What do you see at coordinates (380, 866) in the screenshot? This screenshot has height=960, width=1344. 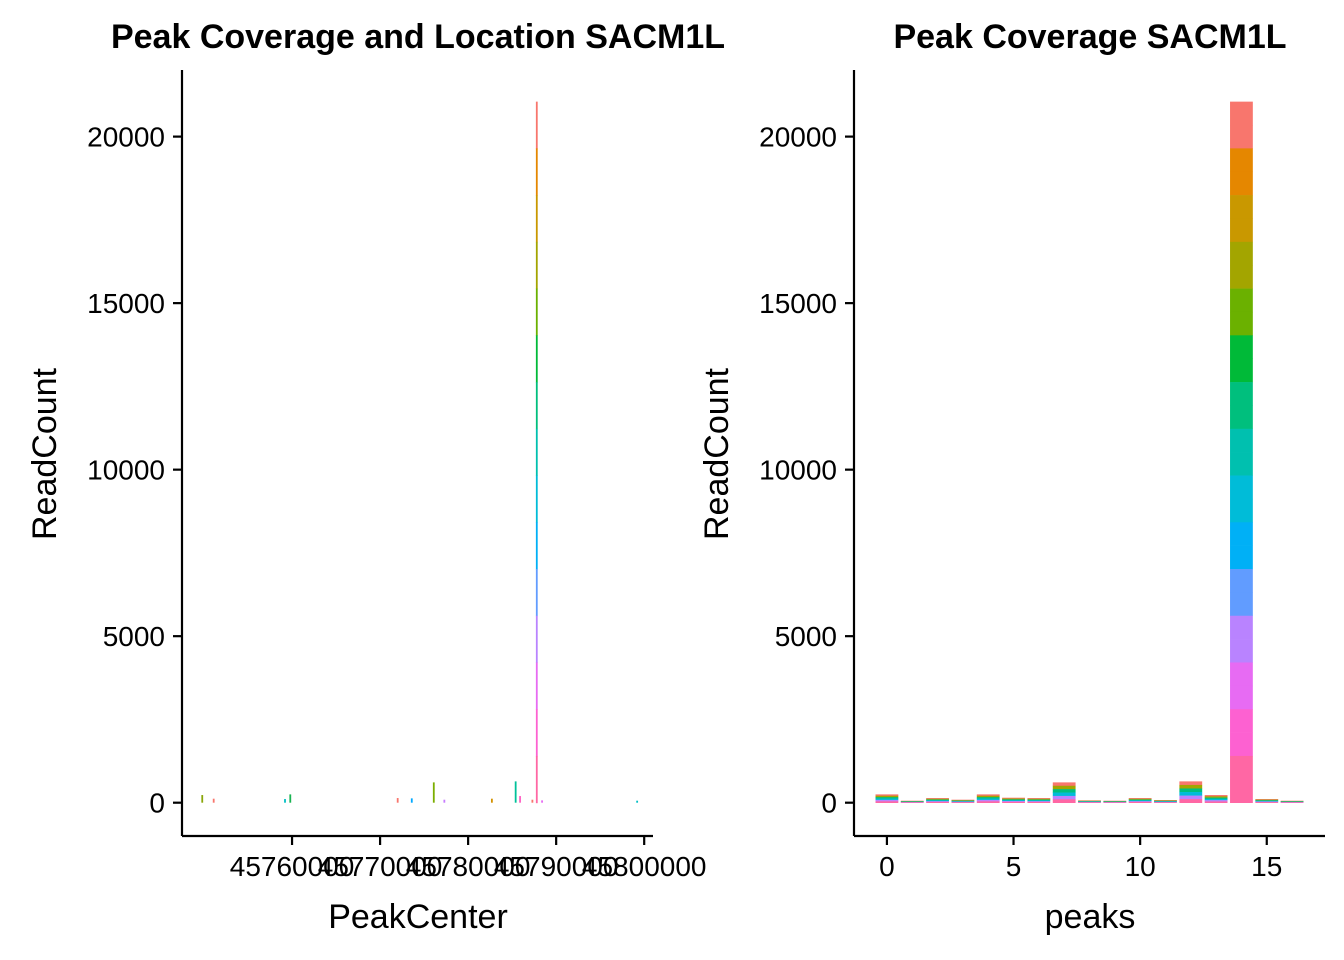 I see `left-x-tick-label: 45770000` at bounding box center [380, 866].